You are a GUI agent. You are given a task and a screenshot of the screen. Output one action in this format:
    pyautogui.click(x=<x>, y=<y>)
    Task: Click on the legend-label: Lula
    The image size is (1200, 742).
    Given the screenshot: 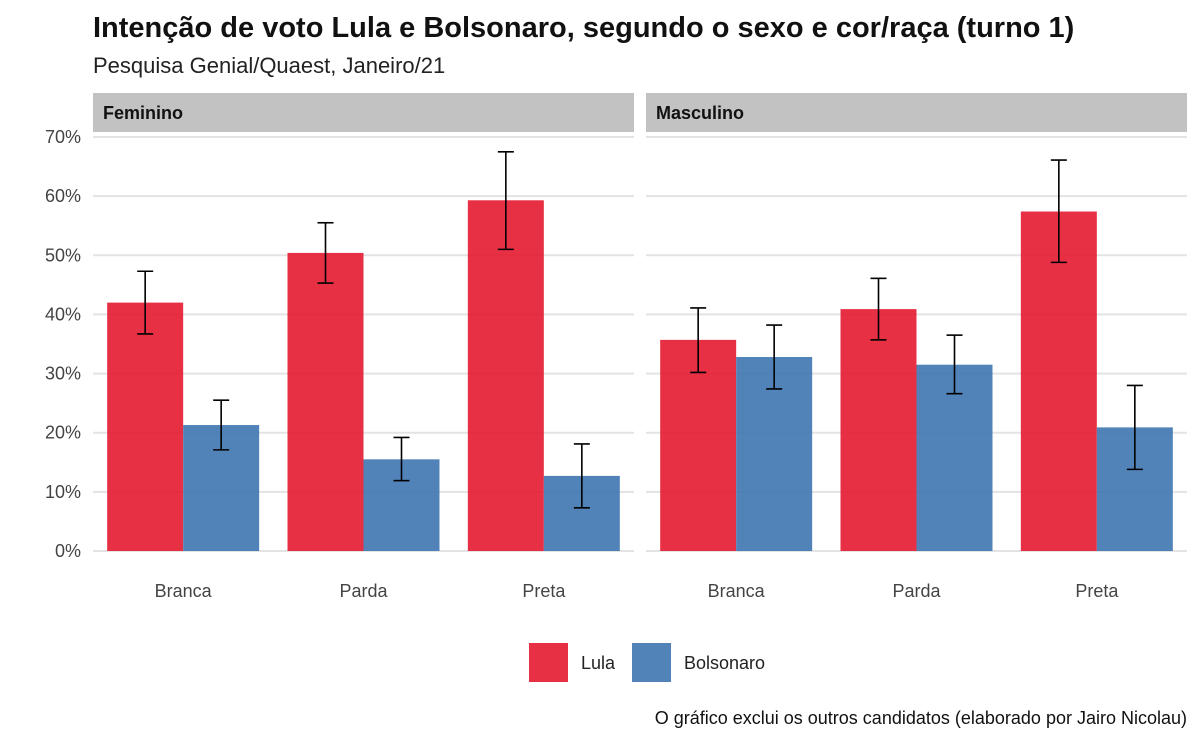 What is the action you would take?
    pyautogui.click(x=598, y=663)
    